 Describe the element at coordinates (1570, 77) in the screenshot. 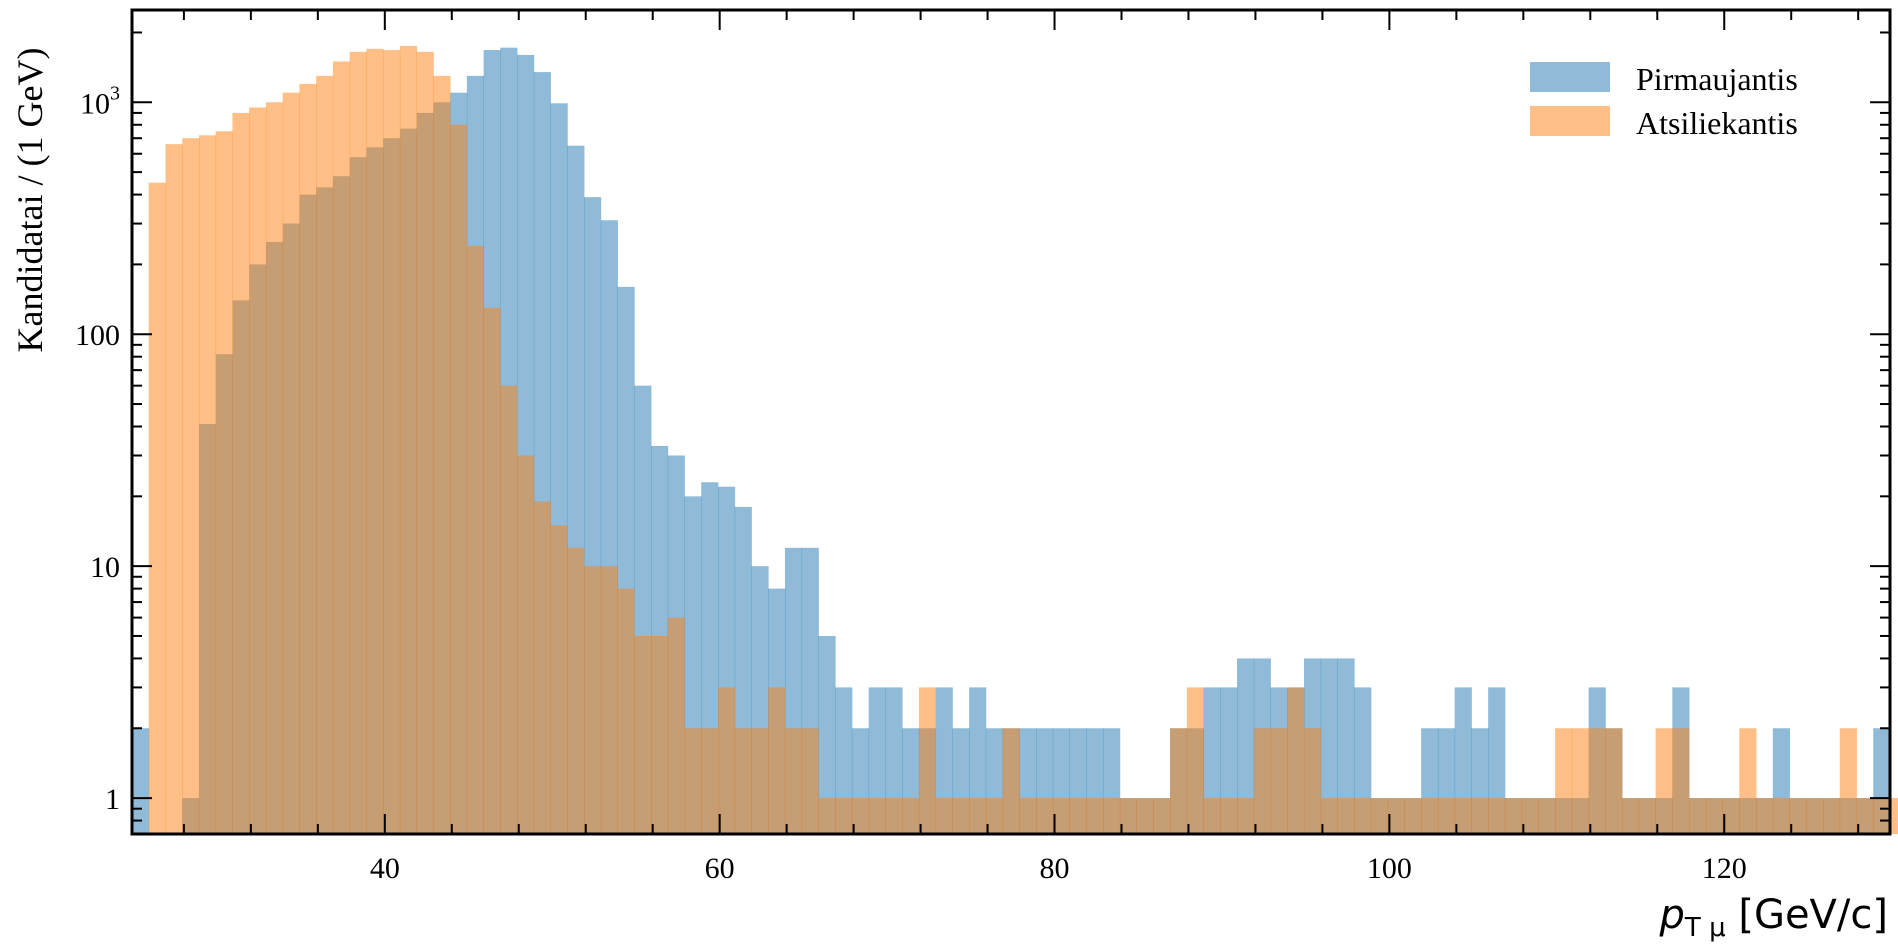

I see `legend-swatch-pirmaujantis` at that location.